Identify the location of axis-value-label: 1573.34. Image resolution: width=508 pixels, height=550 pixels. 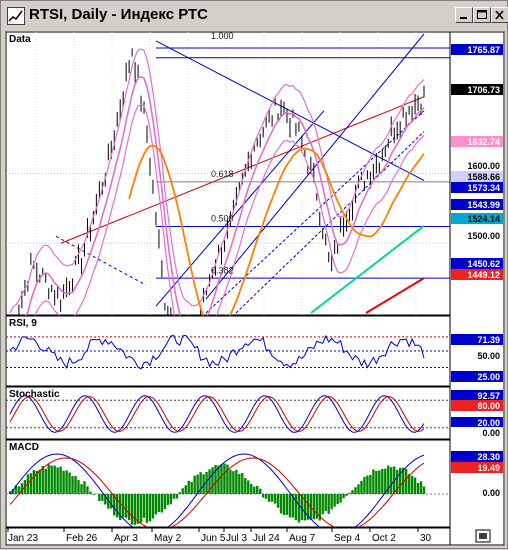
(483, 188).